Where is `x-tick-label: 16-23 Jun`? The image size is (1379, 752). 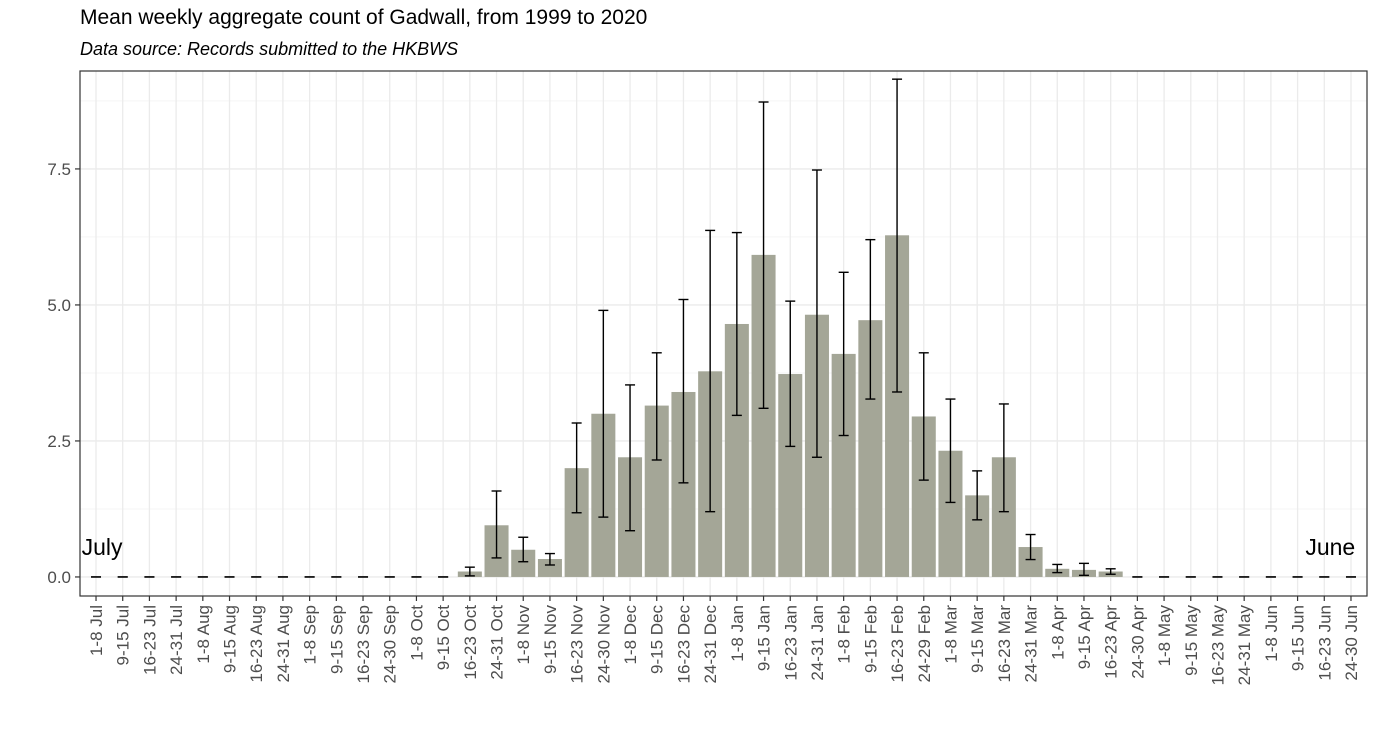
x-tick-label: 16-23 Jun is located at coordinates (1324, 643).